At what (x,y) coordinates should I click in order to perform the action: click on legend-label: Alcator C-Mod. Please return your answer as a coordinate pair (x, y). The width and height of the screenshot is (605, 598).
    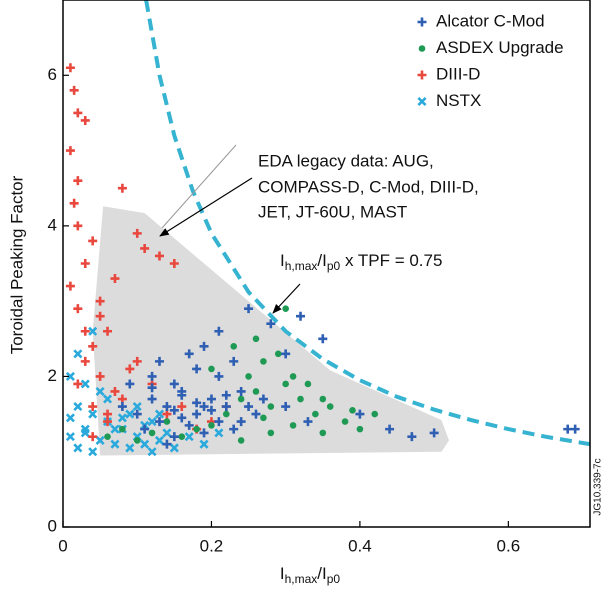
    Looking at the image, I should click on (490, 20).